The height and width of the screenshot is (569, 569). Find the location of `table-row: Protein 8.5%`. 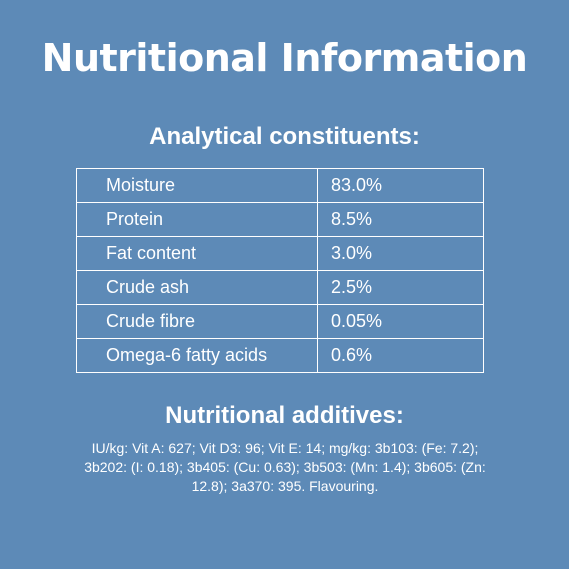

table-row: Protein 8.5% is located at coordinates (280, 219).